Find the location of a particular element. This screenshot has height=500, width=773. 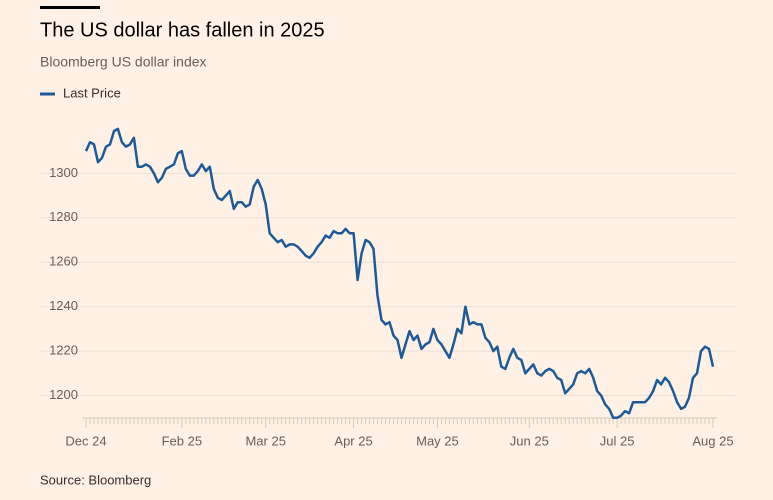

chart-subtitle: Bloomberg US dollar index is located at coordinates (123, 62).